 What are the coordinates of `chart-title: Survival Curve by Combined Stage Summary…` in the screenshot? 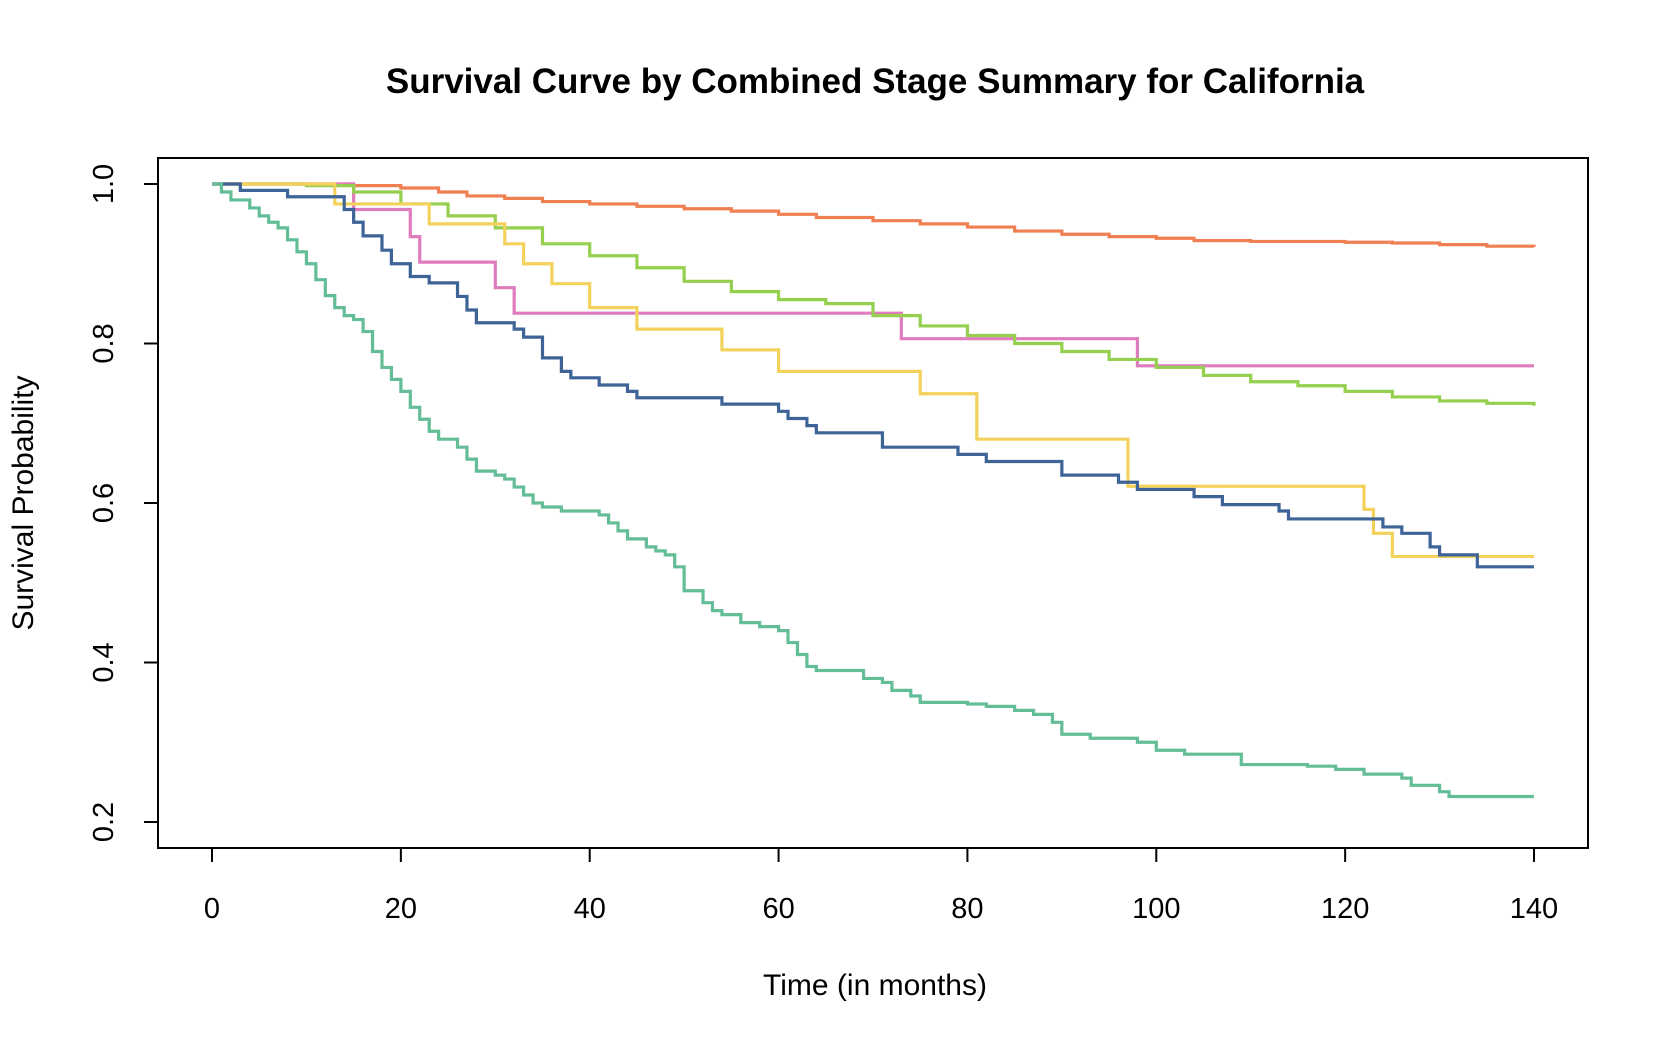 It's located at (875, 81).